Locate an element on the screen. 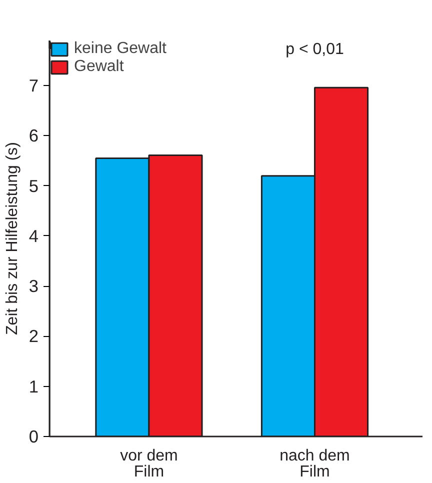 This screenshot has height=483, width=432. legend-label: keine Gewalt is located at coordinates (120, 49).